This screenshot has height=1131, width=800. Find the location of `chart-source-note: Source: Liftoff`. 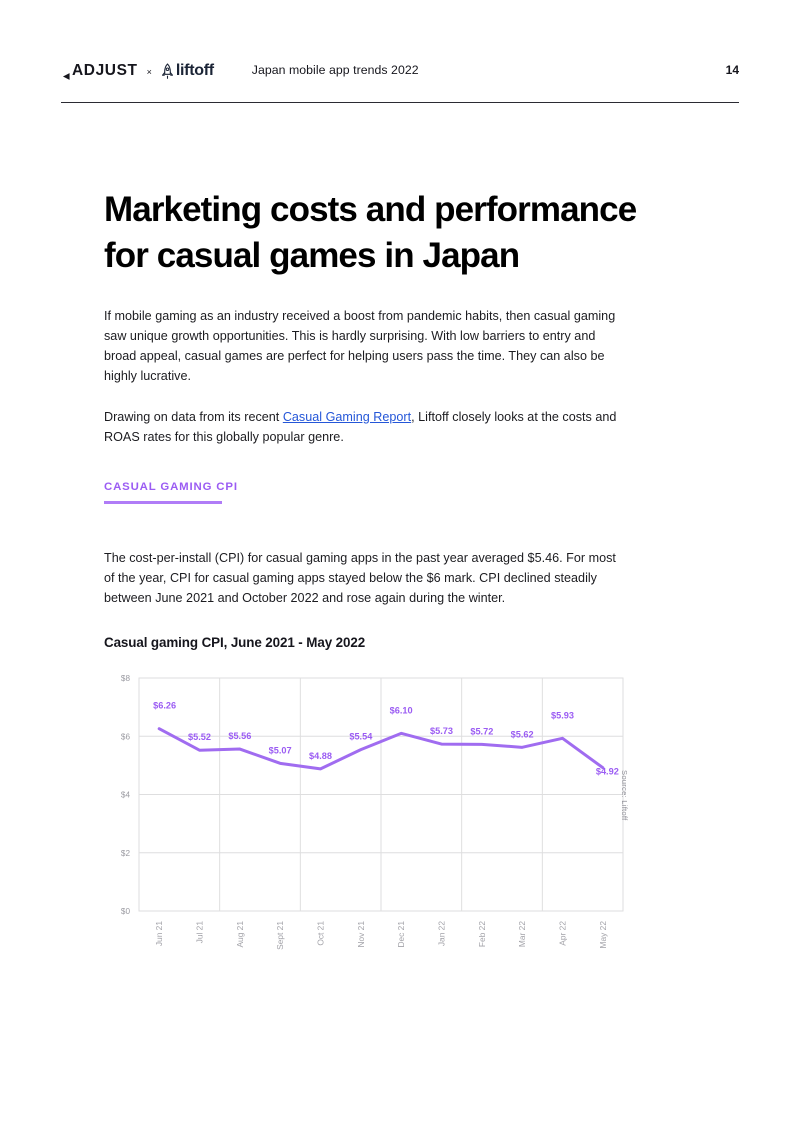

chart-source-note: Source: Liftoff is located at coordinates (624, 795).